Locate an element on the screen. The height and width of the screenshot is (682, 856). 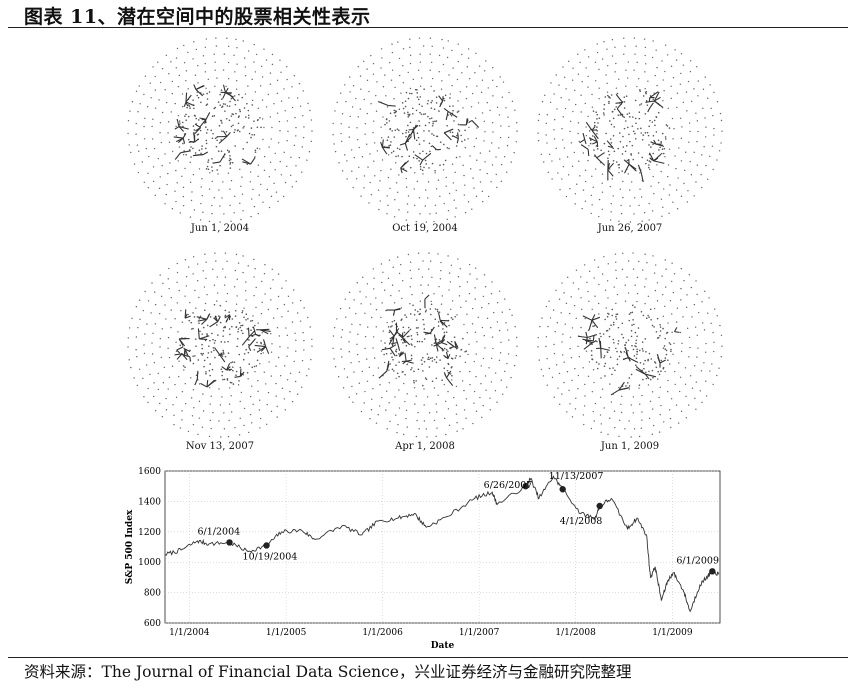
y-tick-label: 1000 is located at coordinates (149, 563).